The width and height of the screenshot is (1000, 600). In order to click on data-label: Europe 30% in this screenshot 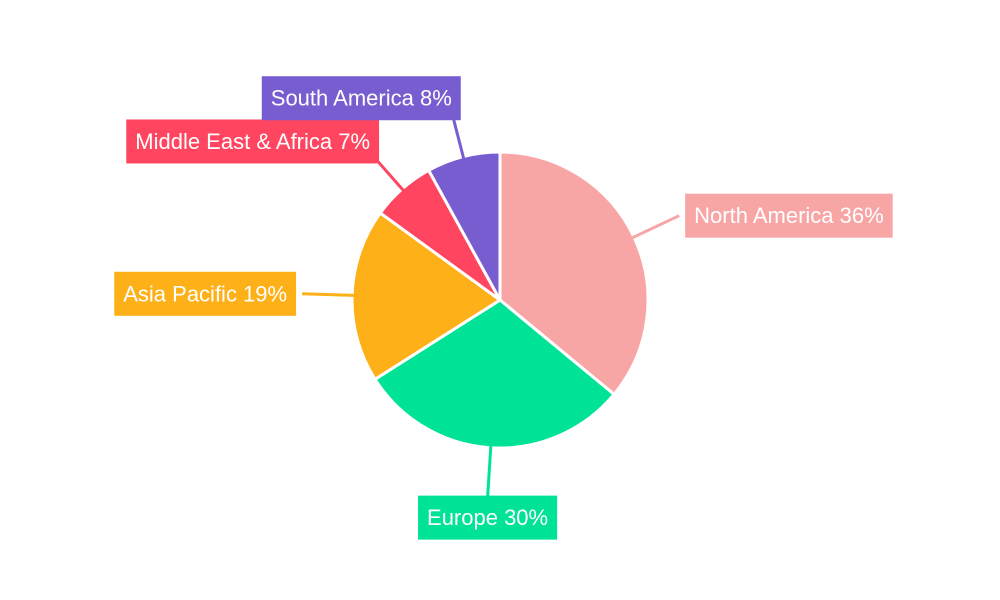, I will do `click(487, 517)`.